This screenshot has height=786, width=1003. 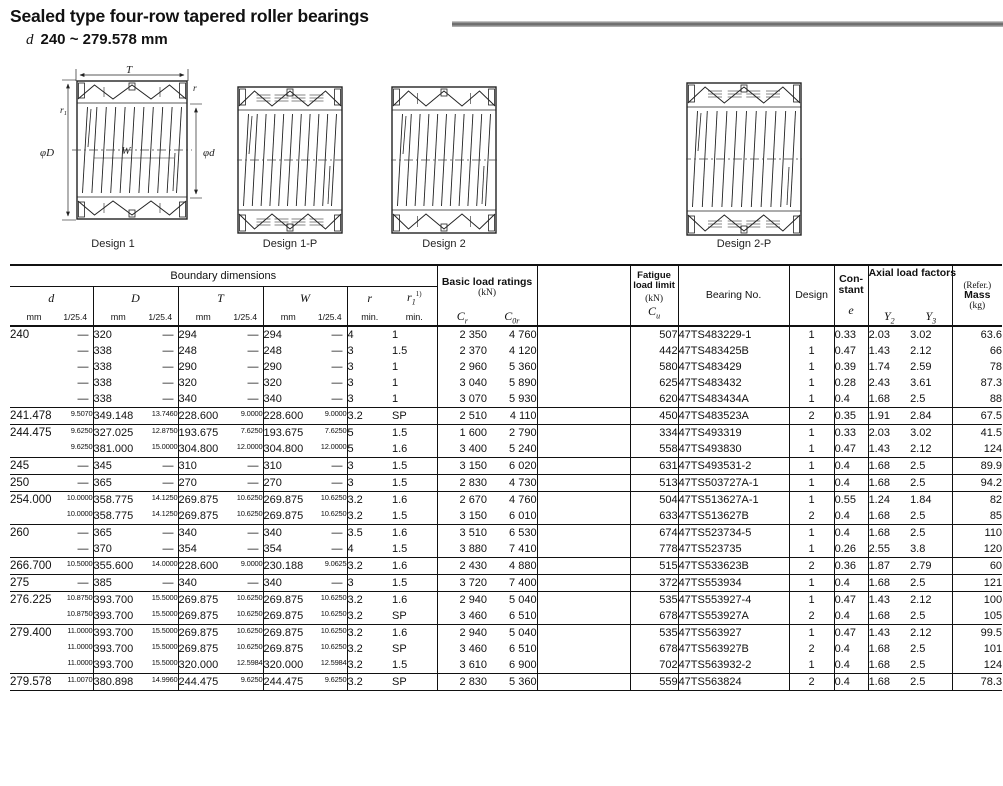 I want to click on cell-W-inch: 9.0000, so click(x=330, y=416).